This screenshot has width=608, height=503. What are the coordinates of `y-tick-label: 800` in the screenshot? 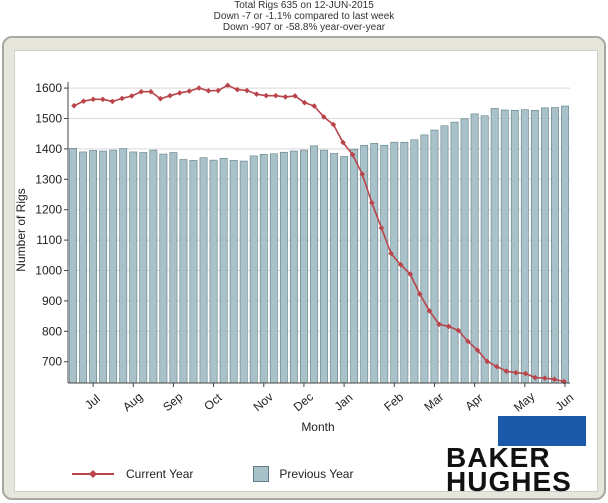 It's located at (52, 331).